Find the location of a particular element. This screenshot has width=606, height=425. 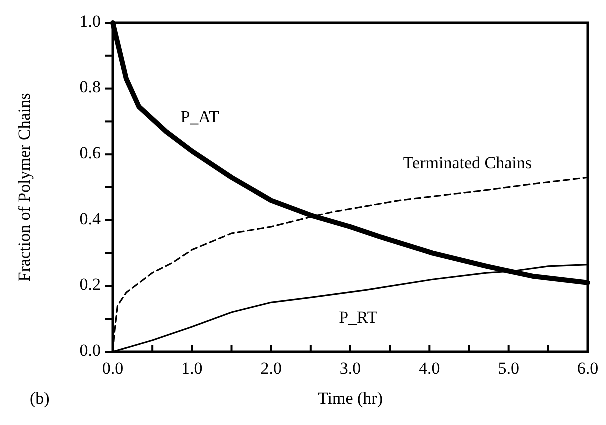

x-tick-label: 5.0 is located at coordinates (509, 368).